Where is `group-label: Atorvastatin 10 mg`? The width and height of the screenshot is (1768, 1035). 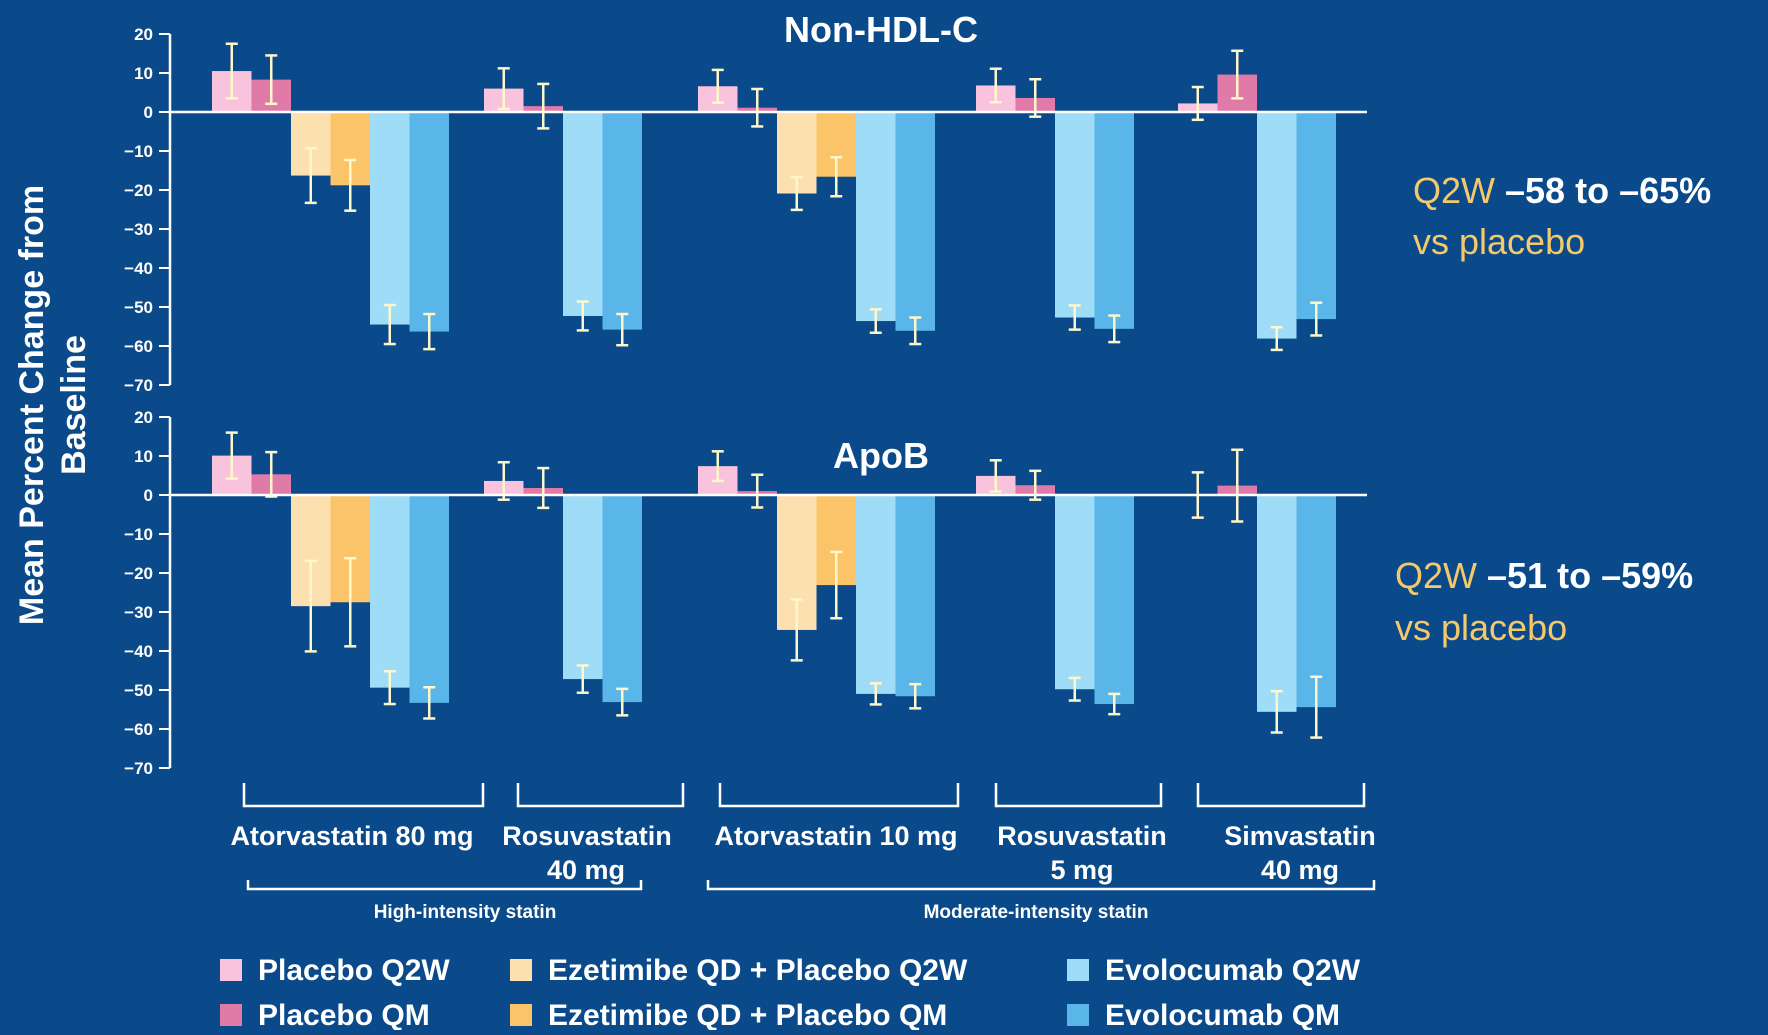
group-label: Atorvastatin 10 mg is located at coordinates (835, 836).